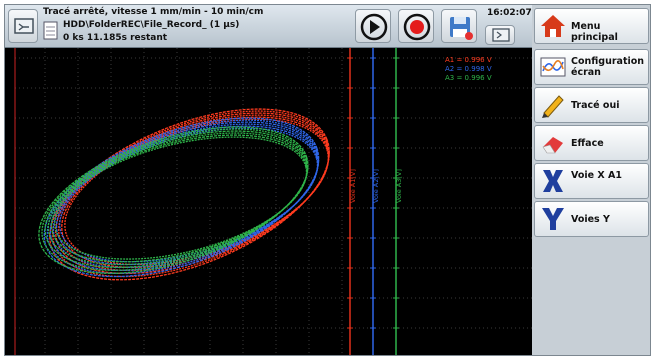  I want to click on scale-ticks, so click(373, 193).